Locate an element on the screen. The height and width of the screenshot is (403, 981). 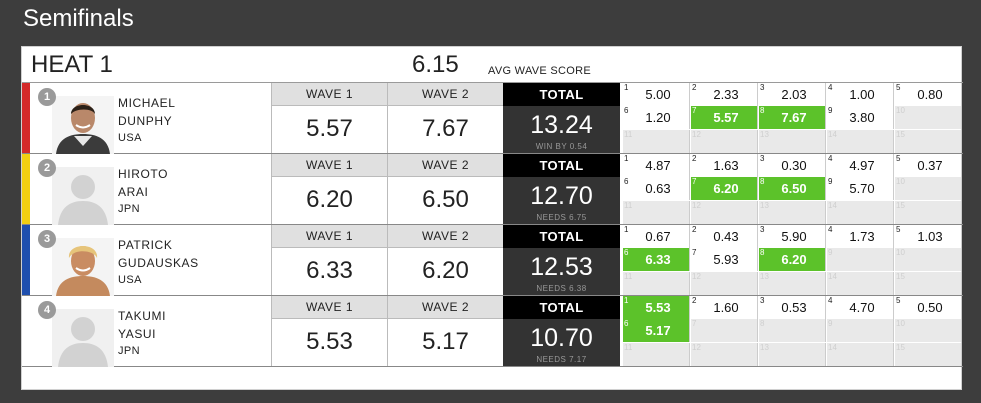
wave-1-score: 5.53 is located at coordinates (329, 341).